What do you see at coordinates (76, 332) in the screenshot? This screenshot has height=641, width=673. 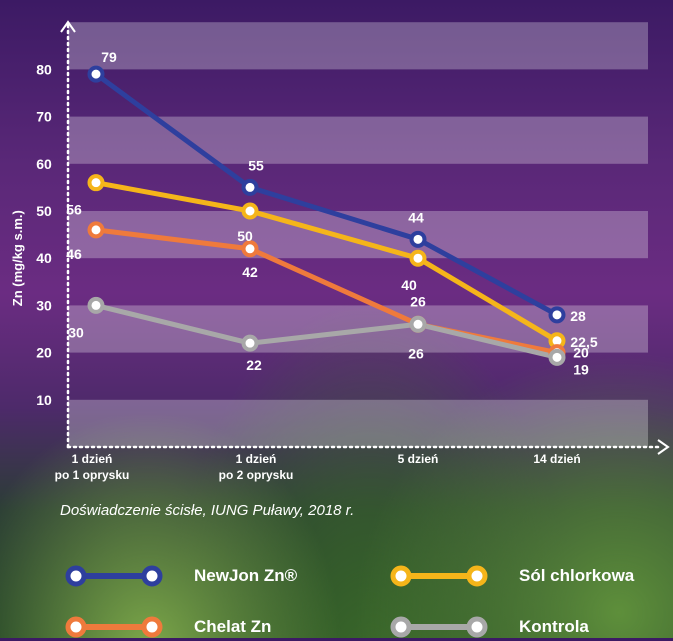 I see `data-label: 30` at bounding box center [76, 332].